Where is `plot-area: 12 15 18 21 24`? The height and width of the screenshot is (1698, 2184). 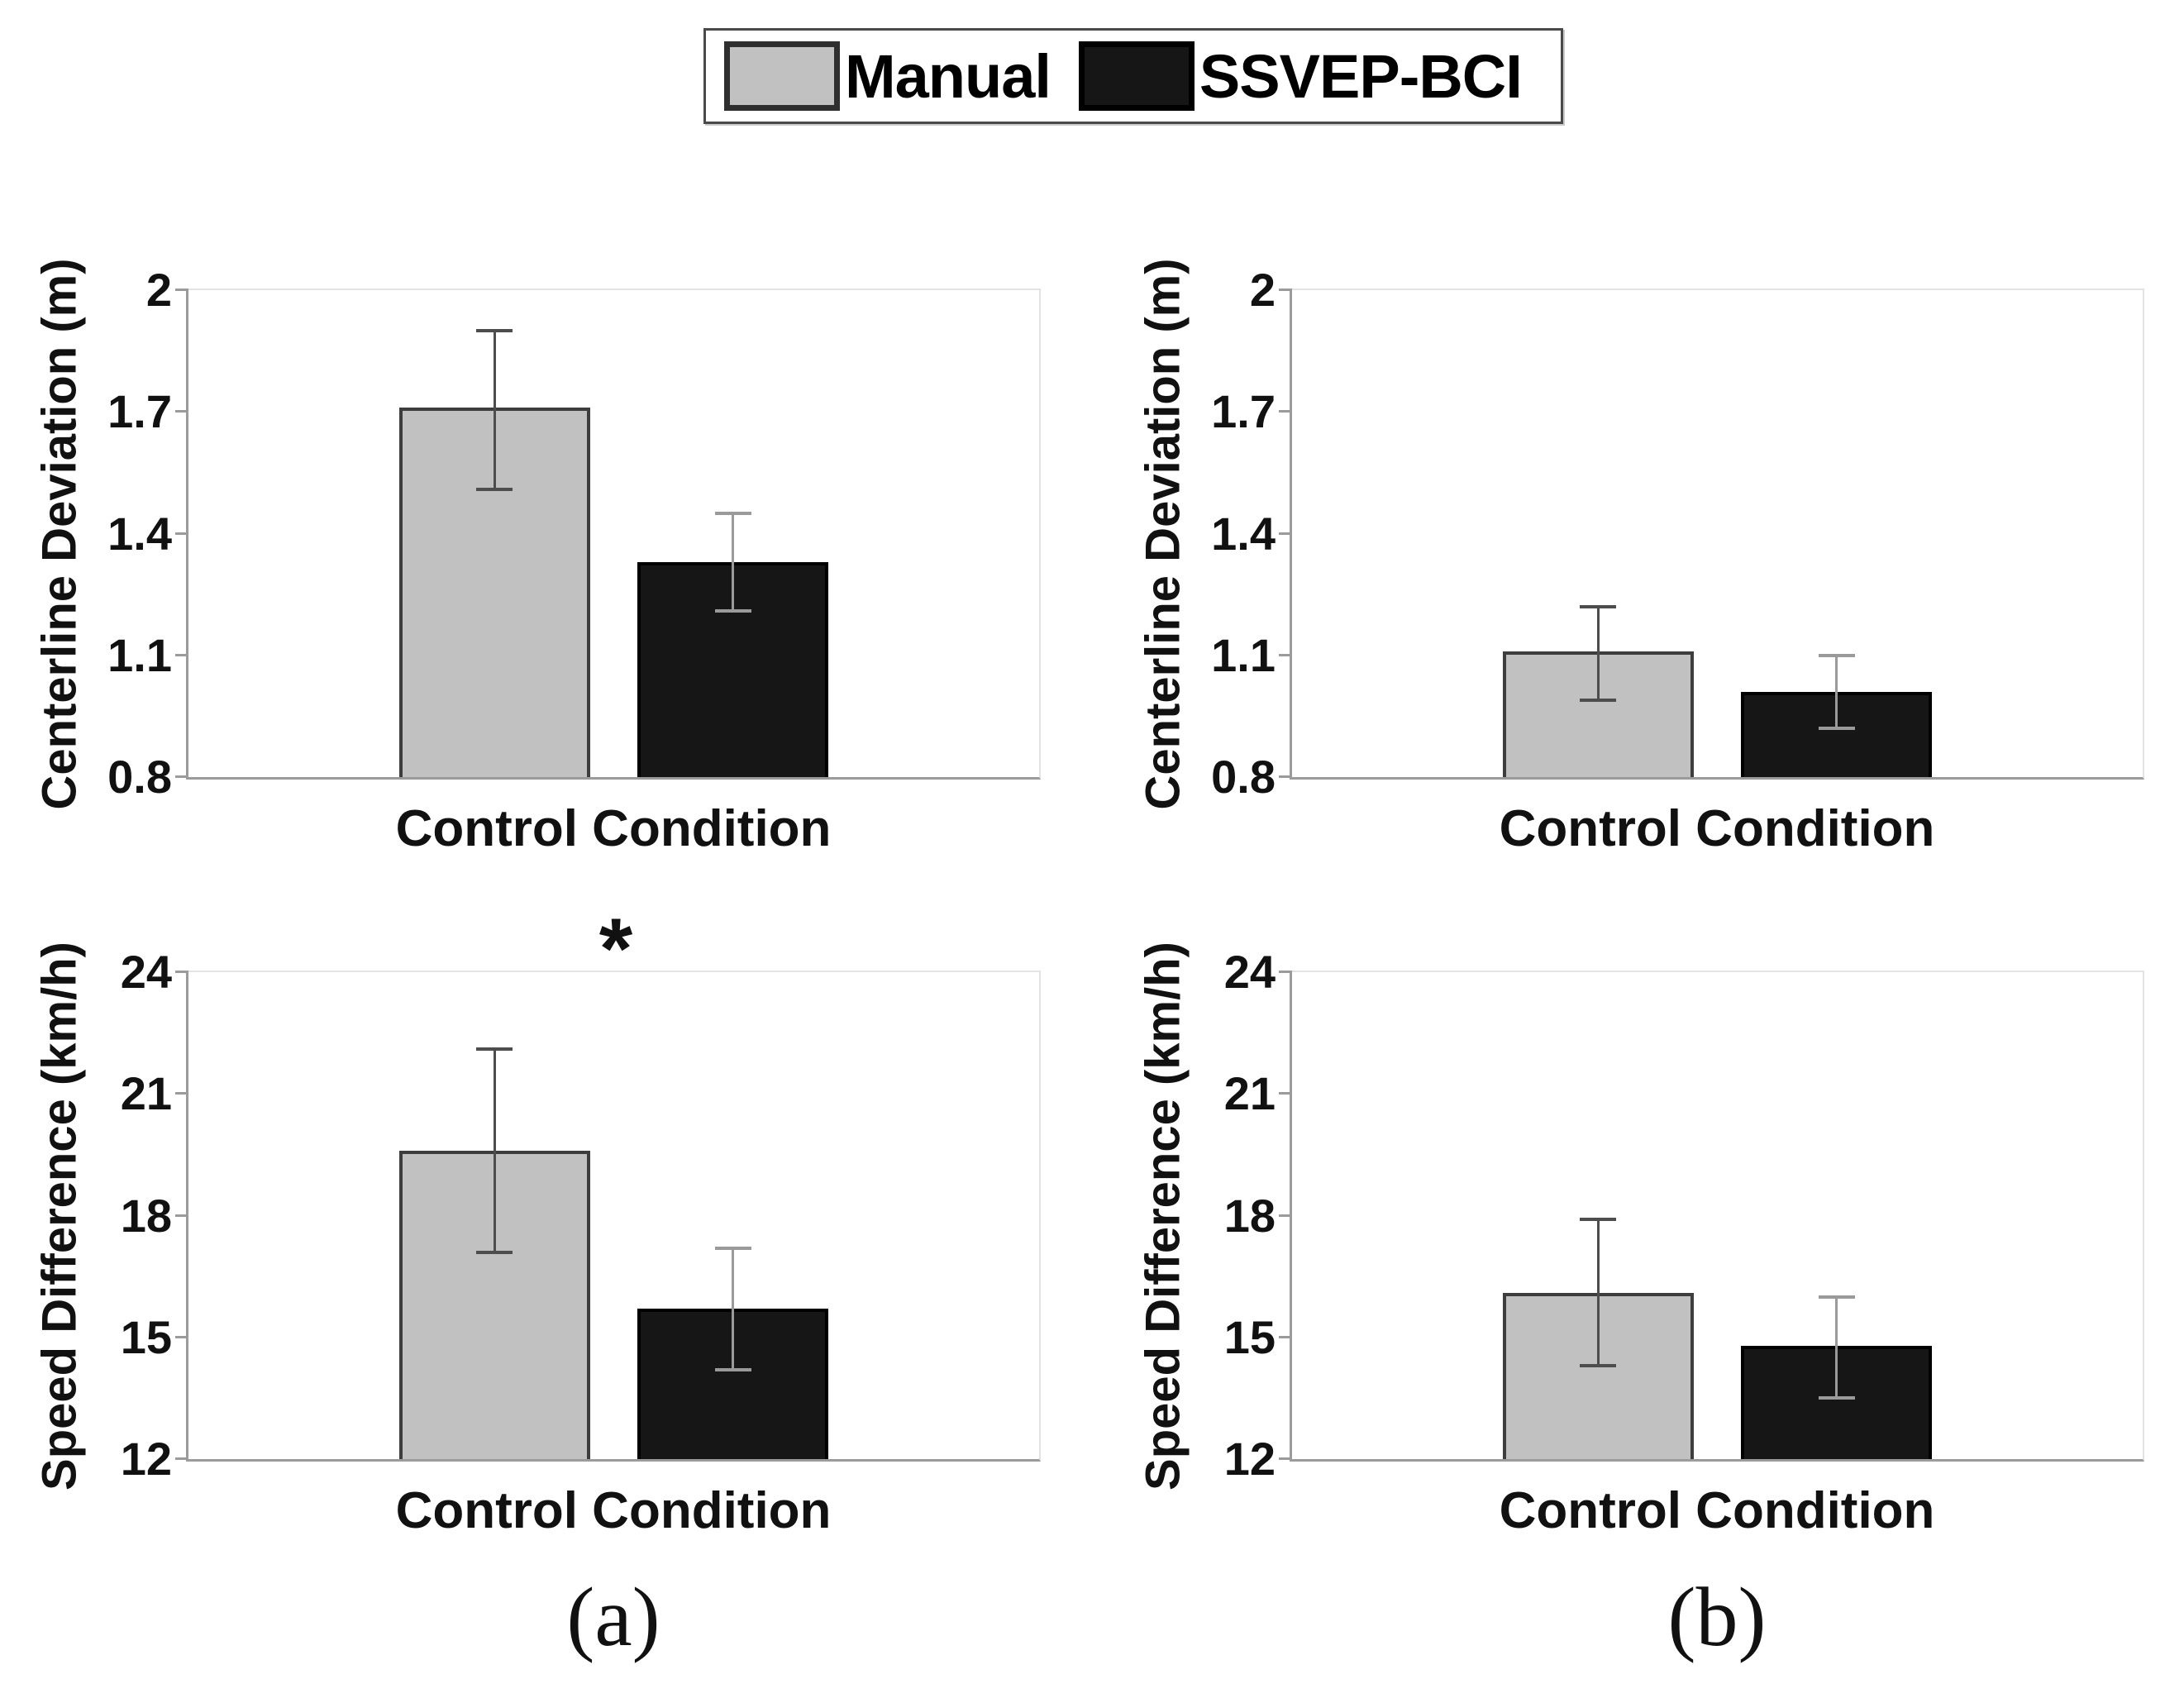
plot-area: 12 15 18 21 24 is located at coordinates (1684, 1215).